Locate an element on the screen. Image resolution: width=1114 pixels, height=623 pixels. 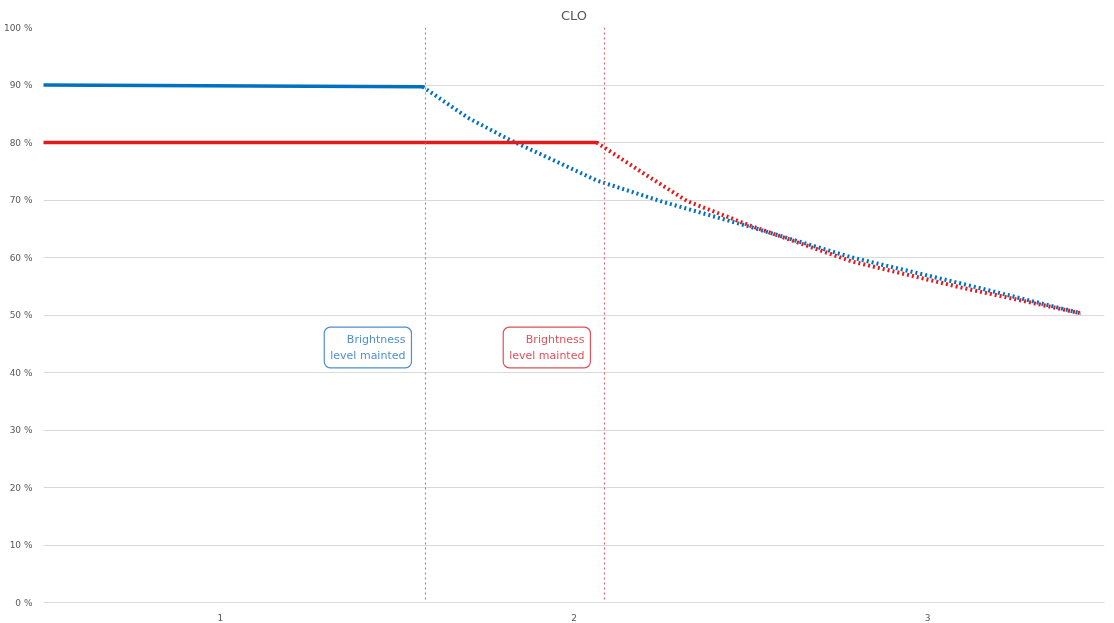
y-tick-label: 60 % is located at coordinates (21, 257).